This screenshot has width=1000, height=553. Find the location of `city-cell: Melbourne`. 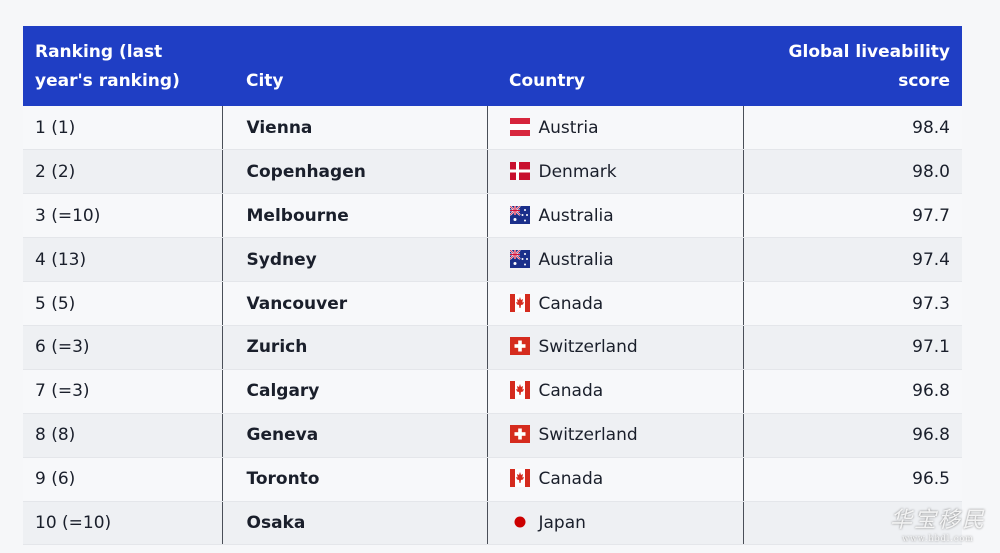

city-cell: Melbourne is located at coordinates (354, 216).